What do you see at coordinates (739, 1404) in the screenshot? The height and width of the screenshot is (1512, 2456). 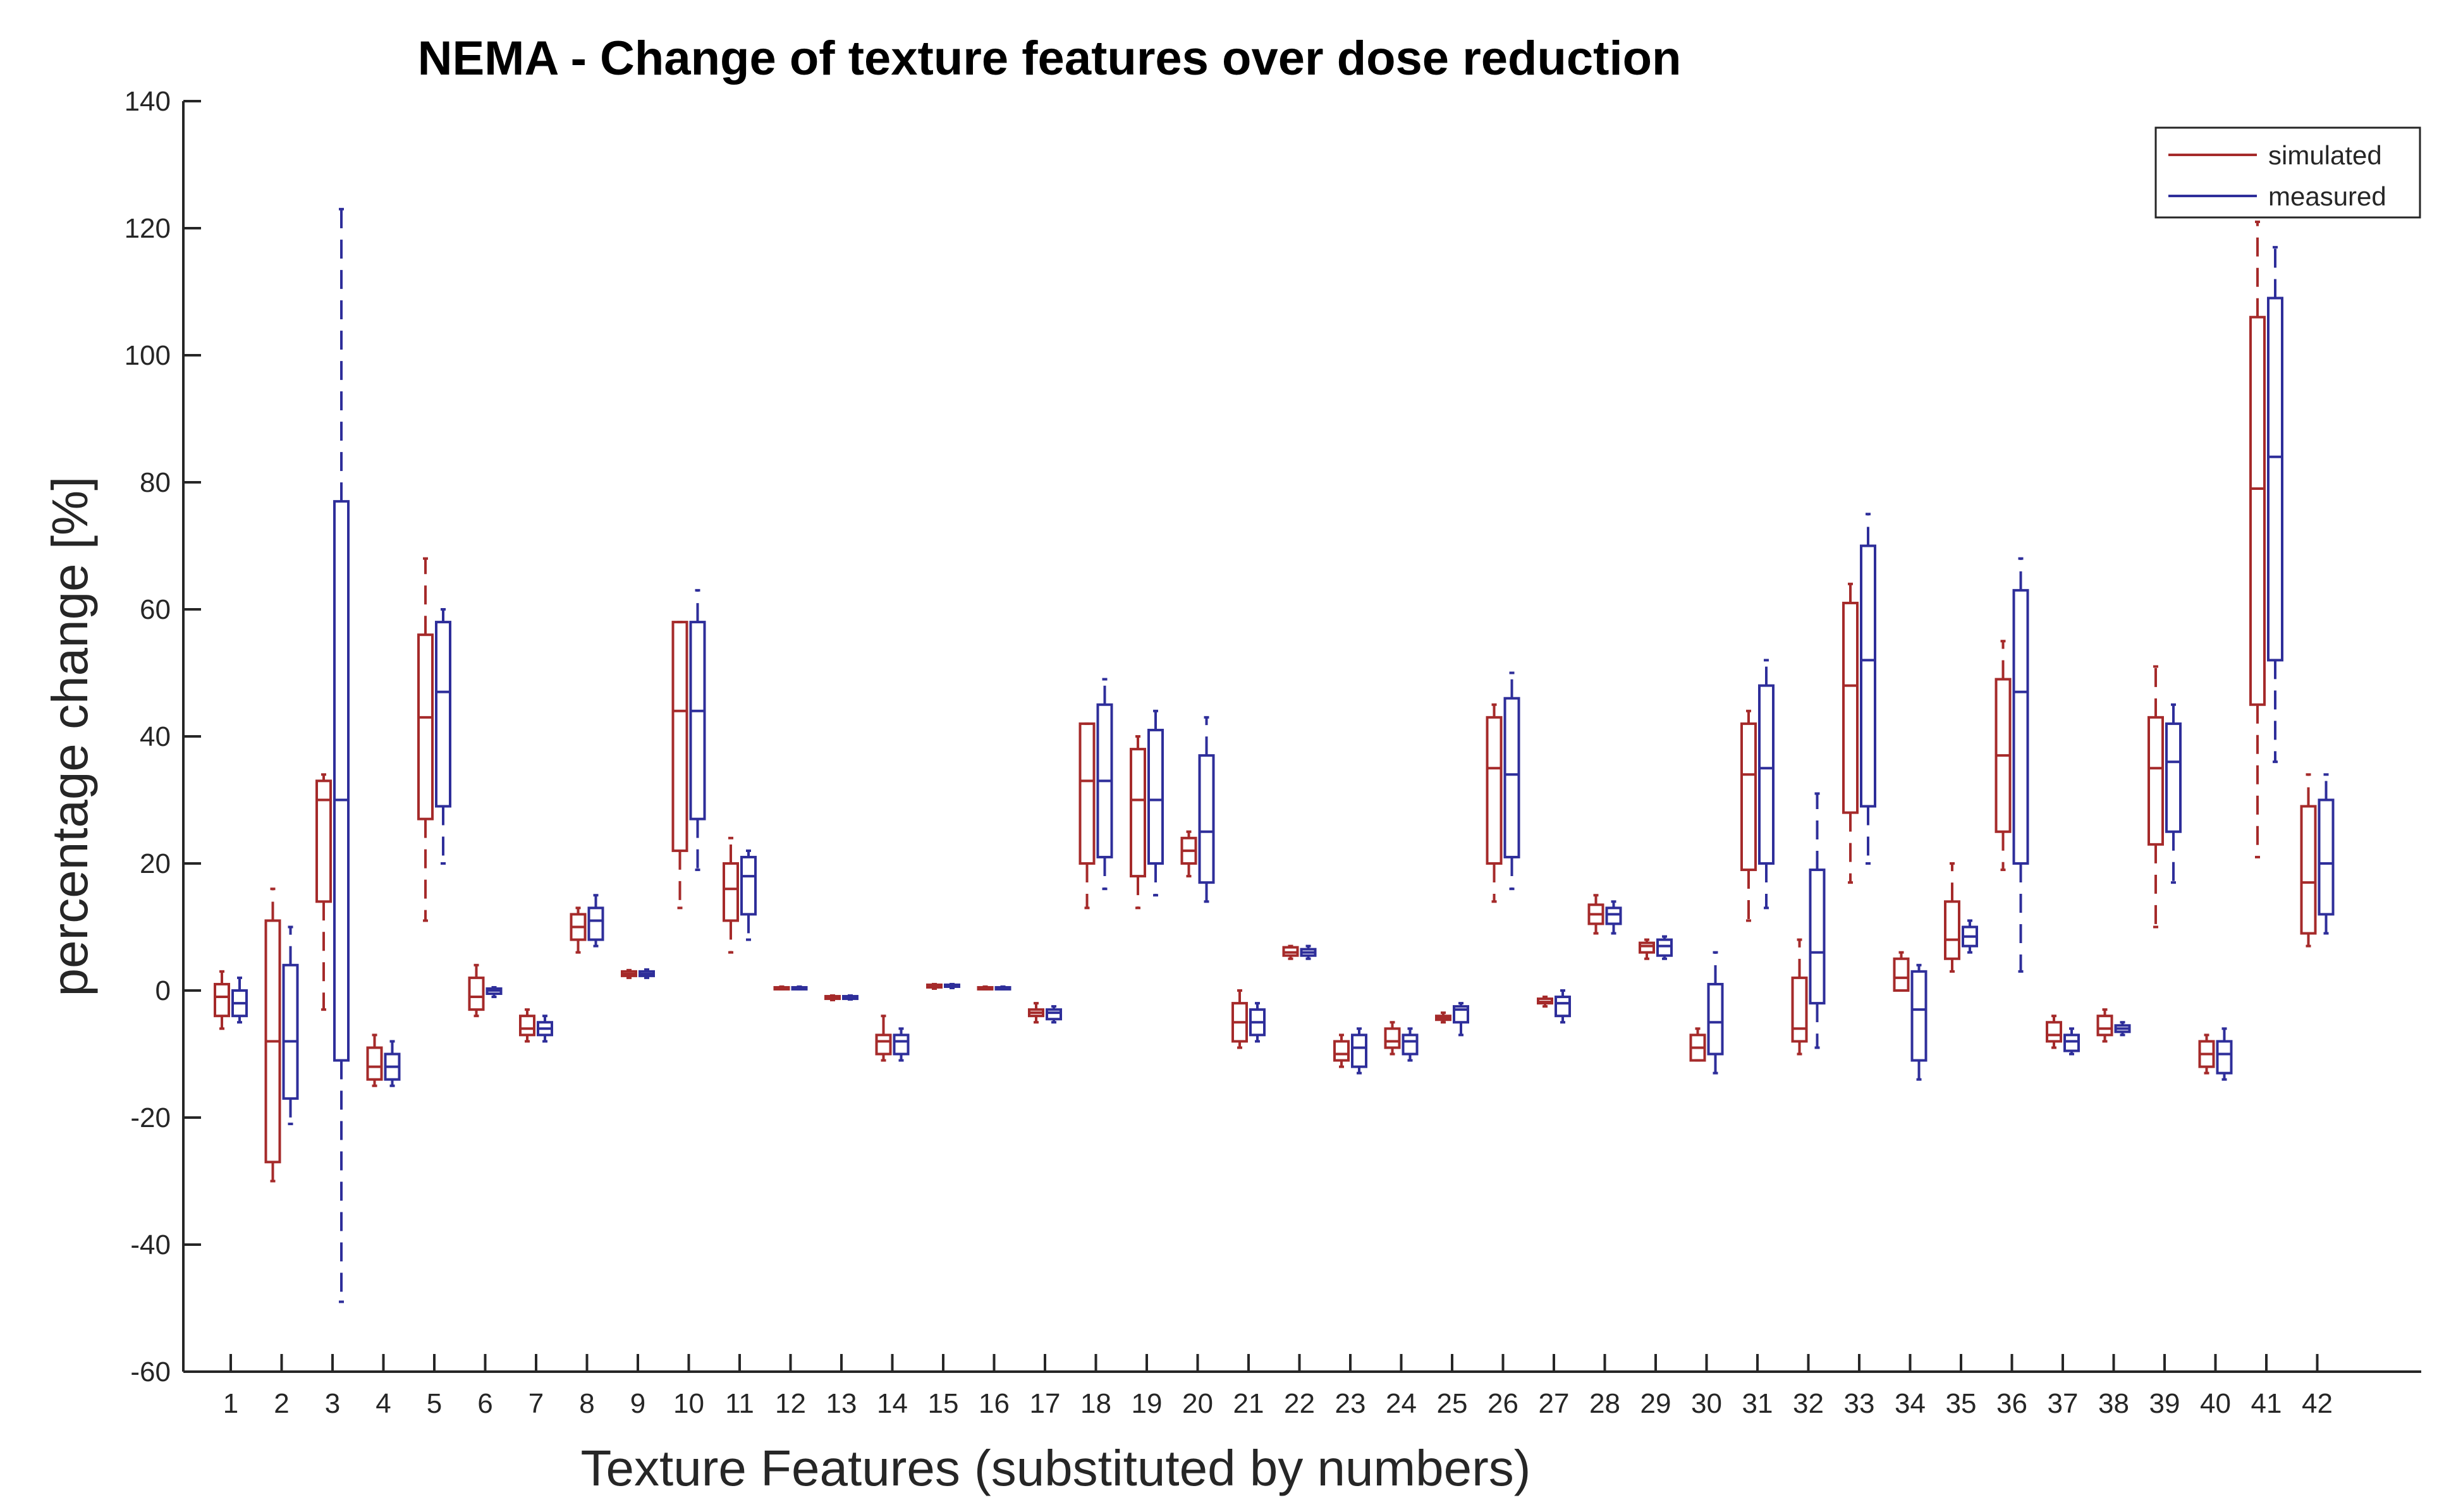 I see `x-tick-label: 11` at bounding box center [739, 1404].